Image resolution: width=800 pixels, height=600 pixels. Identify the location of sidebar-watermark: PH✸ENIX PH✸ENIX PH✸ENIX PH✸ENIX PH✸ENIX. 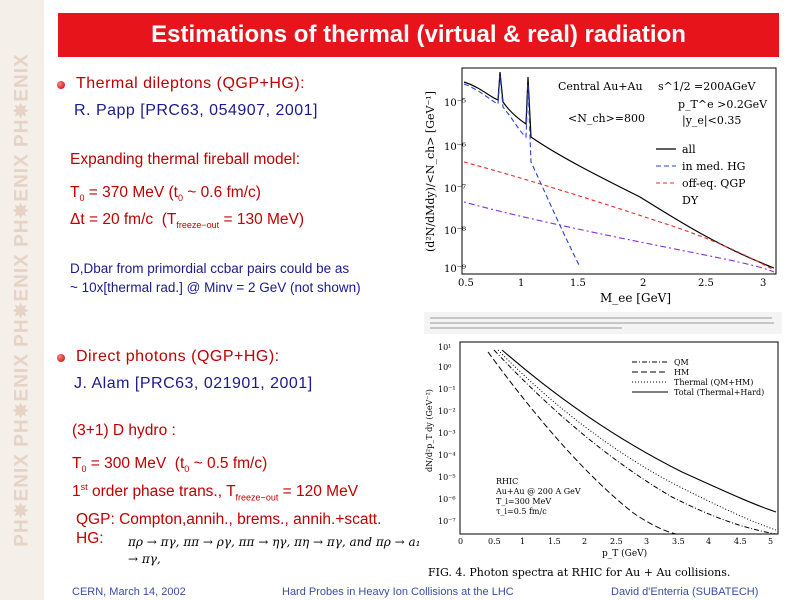
(22, 300).